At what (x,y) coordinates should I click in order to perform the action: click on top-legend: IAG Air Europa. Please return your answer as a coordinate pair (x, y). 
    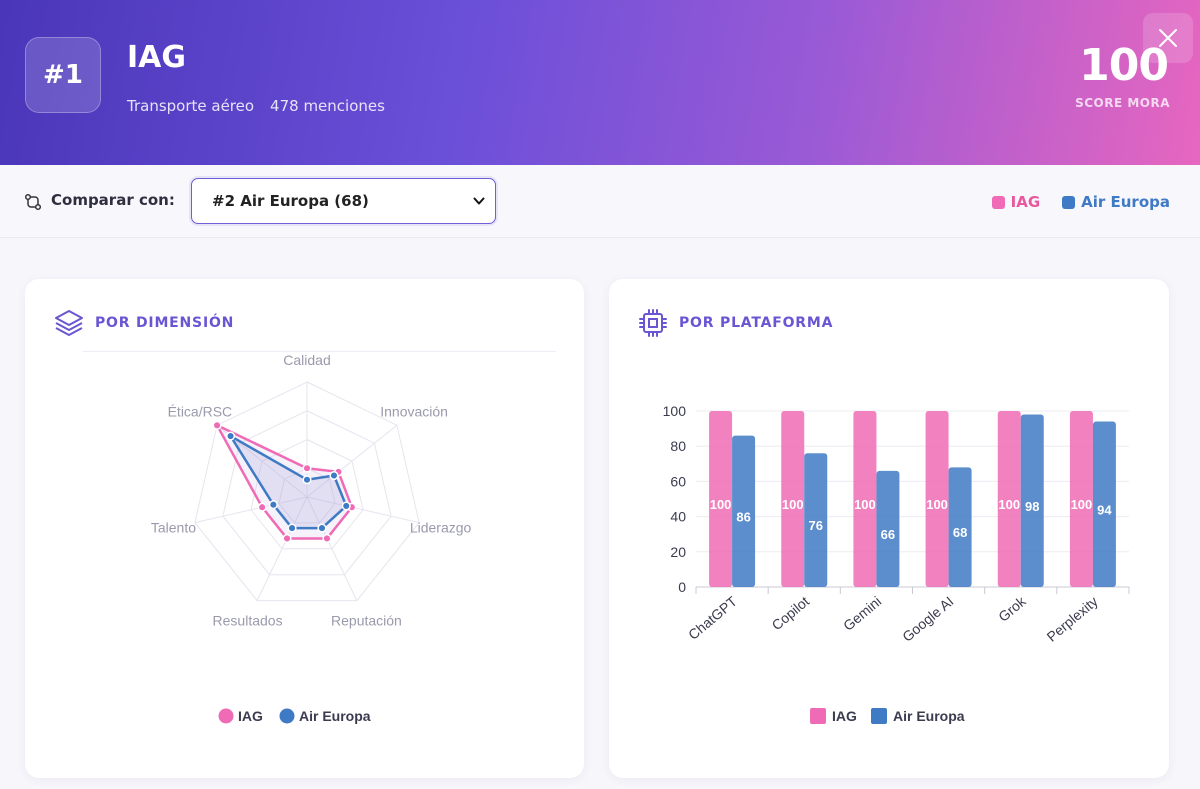
    Looking at the image, I should click on (1080, 202).